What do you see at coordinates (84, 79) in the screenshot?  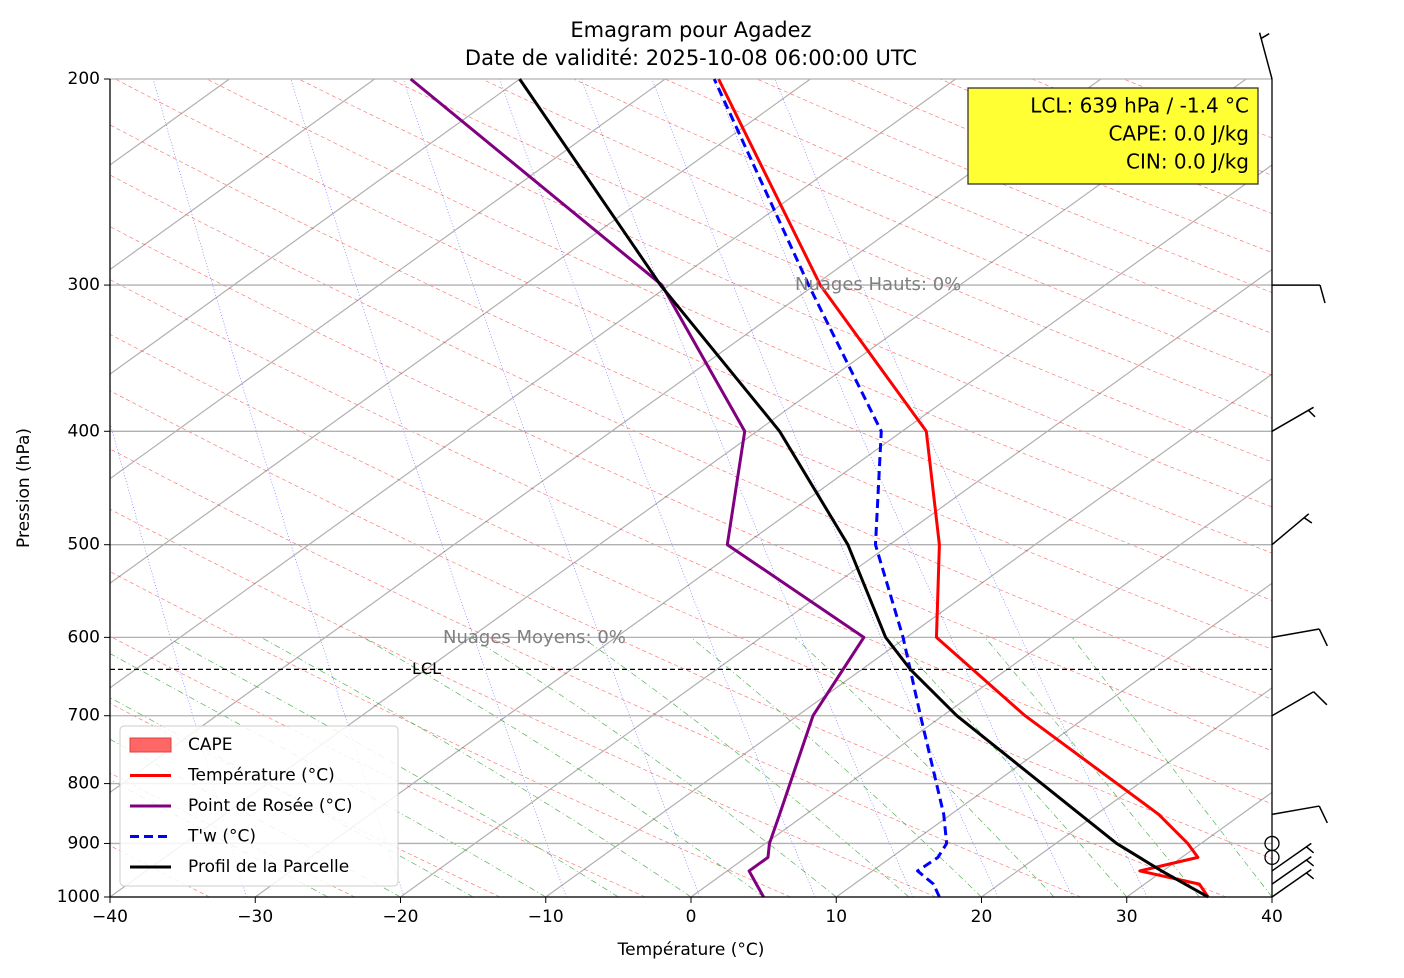 I see `y-tick-label: 200` at bounding box center [84, 79].